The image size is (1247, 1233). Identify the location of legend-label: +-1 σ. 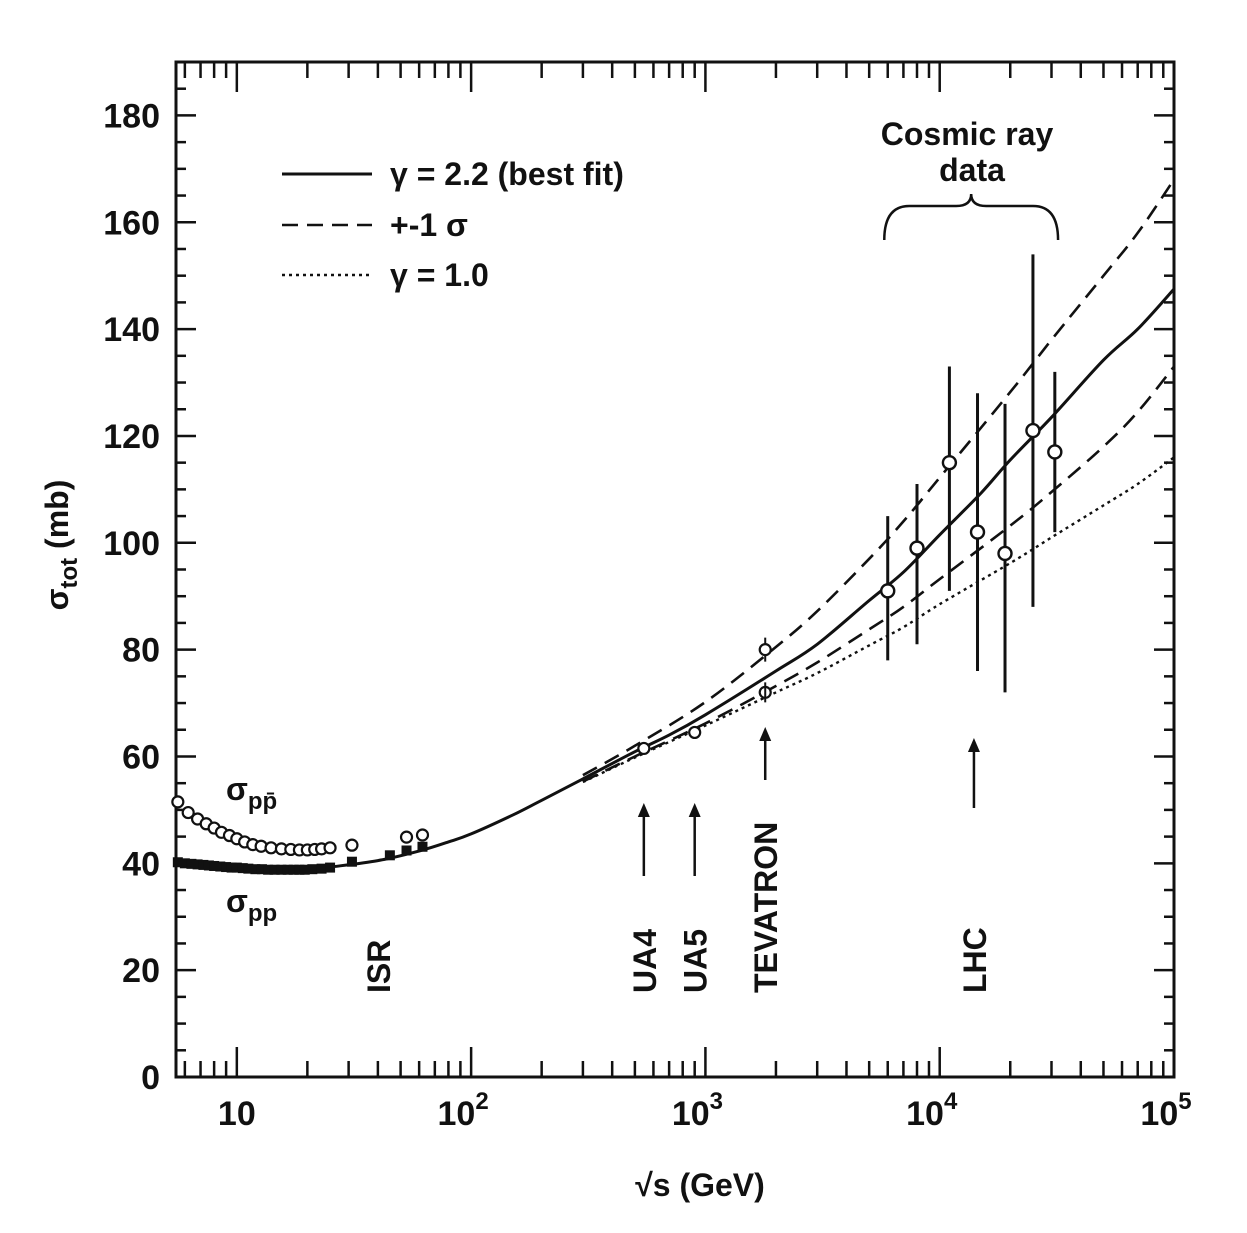
(429, 225).